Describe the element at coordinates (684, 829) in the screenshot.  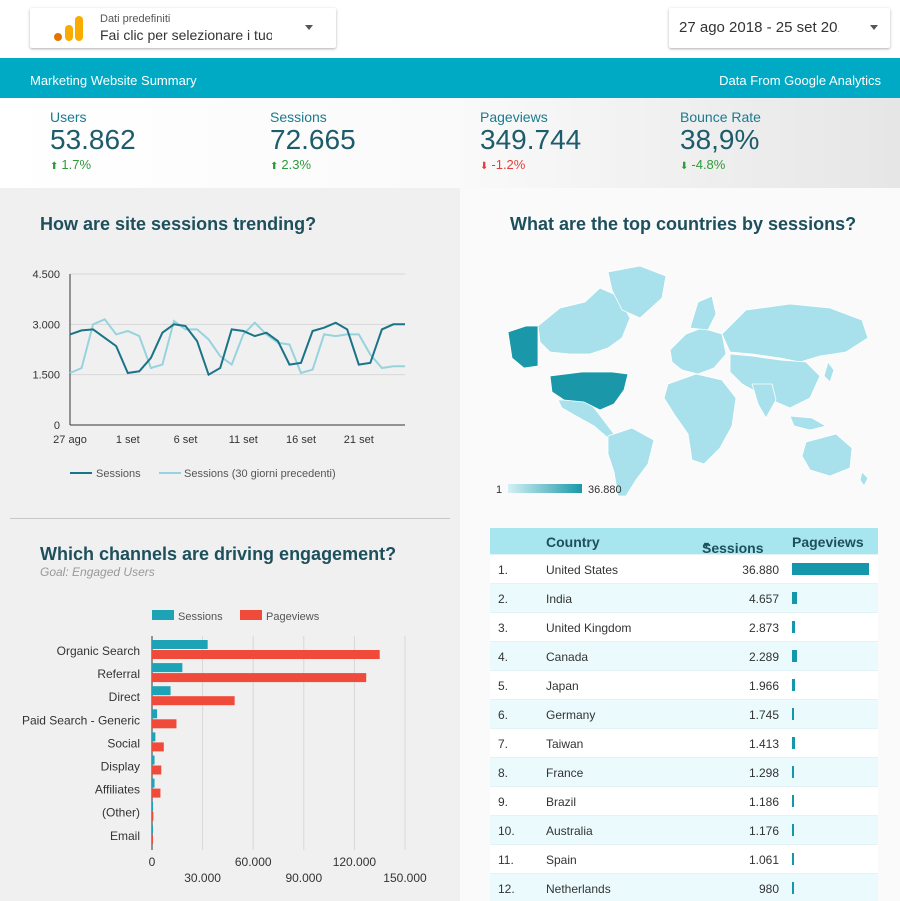
I see `table-row: 10. Australia 1.176` at that location.